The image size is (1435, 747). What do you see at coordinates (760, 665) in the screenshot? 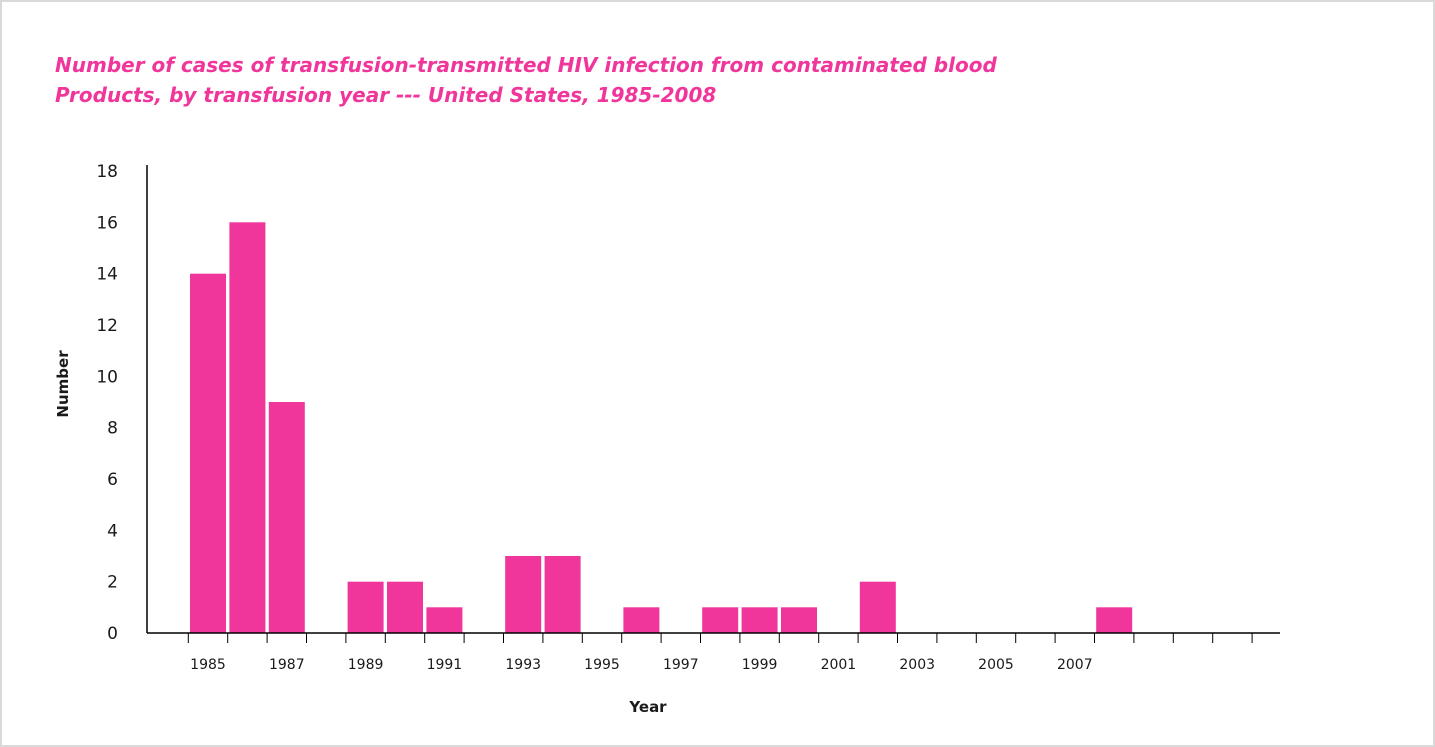
I see `x-tick-label-1999: 1999` at bounding box center [760, 665].